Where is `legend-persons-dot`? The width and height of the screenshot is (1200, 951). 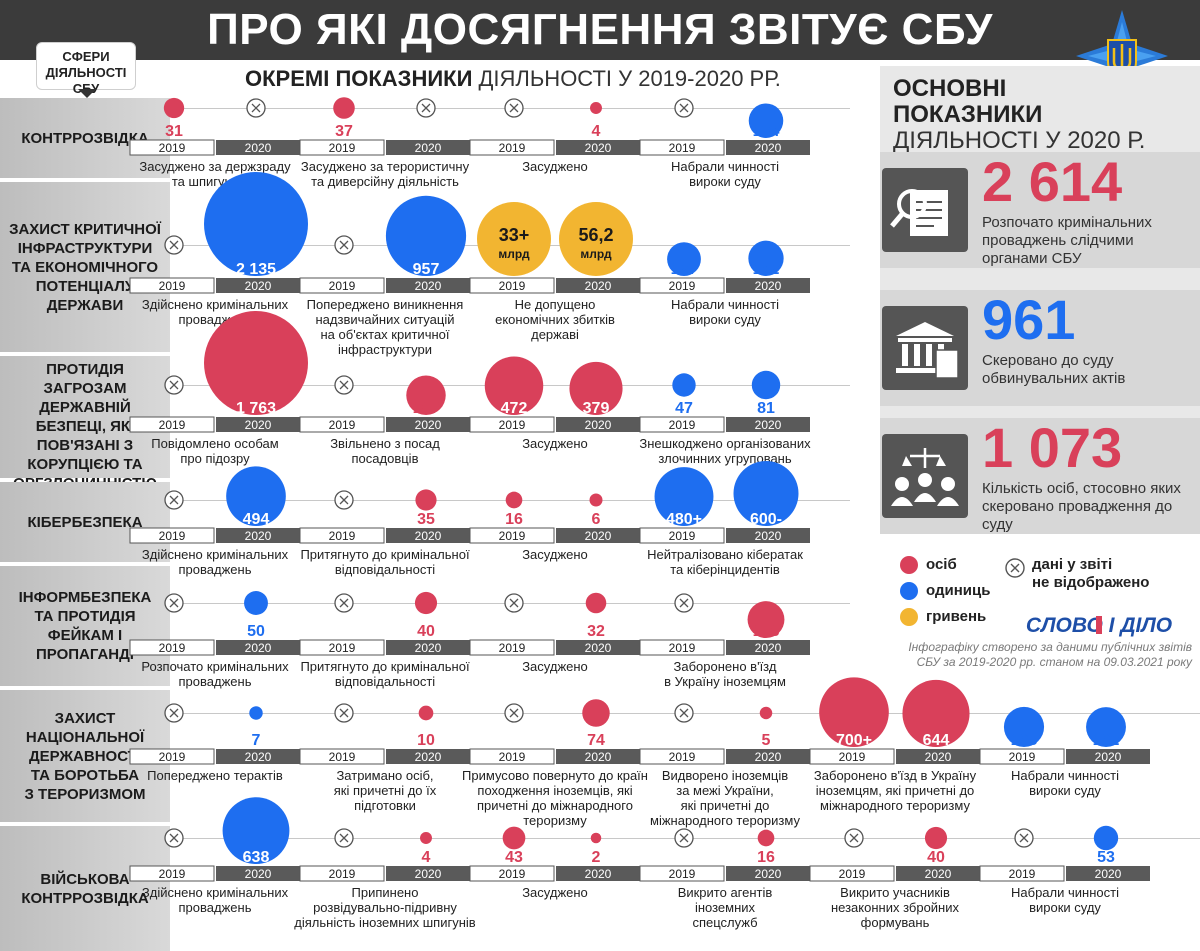
legend-persons-dot is located at coordinates (909, 565).